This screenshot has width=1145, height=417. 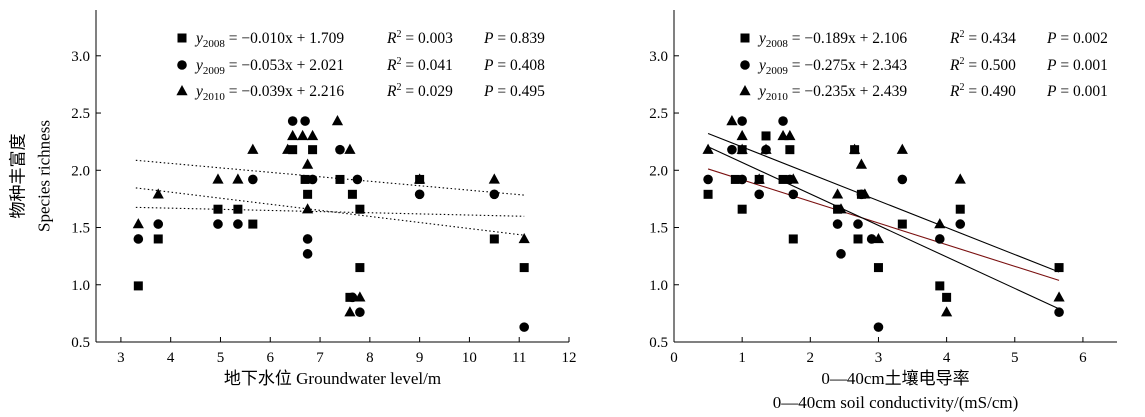 I want to click on y-tick-label: 0.5, so click(x=658, y=343).